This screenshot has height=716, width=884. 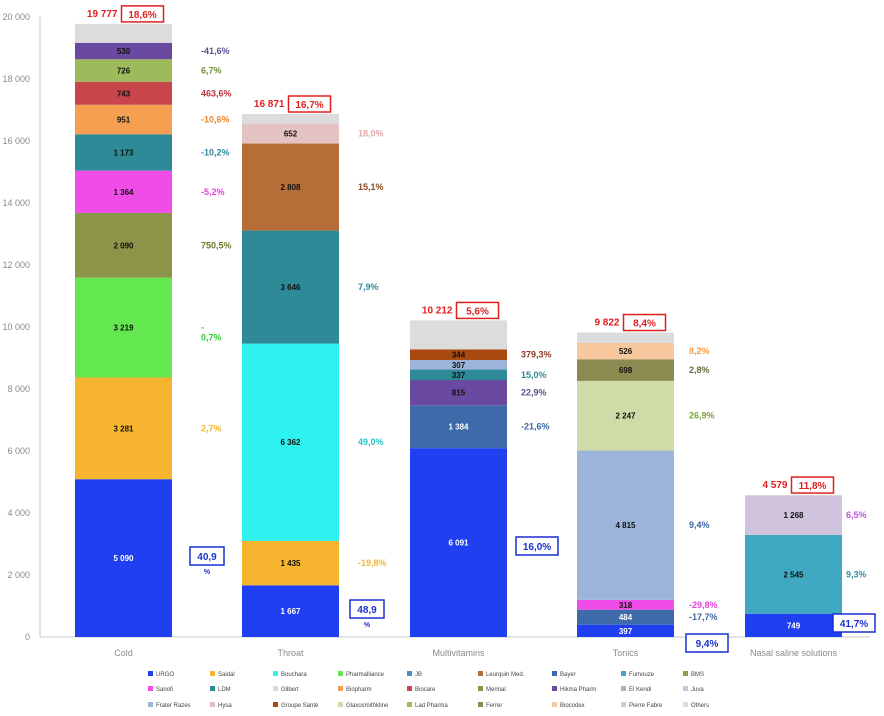 What do you see at coordinates (290, 187) in the screenshot?
I see `segment-value-label: 2 808` at bounding box center [290, 187].